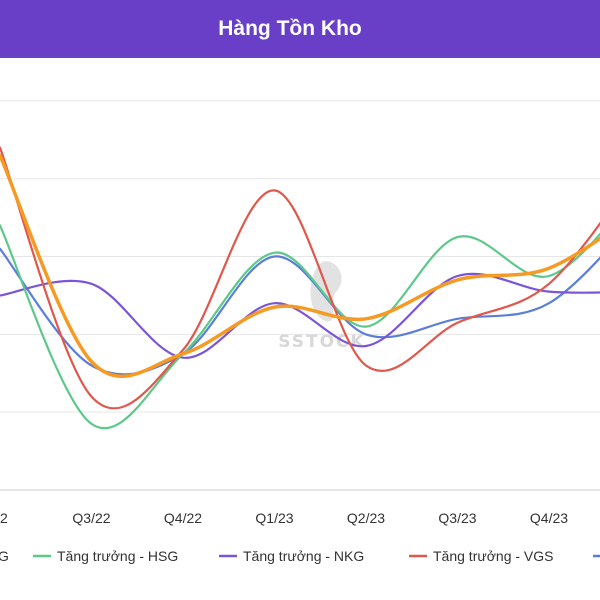 The image size is (600, 600). I want to click on watermark-text: SSTOCK, so click(321, 342).